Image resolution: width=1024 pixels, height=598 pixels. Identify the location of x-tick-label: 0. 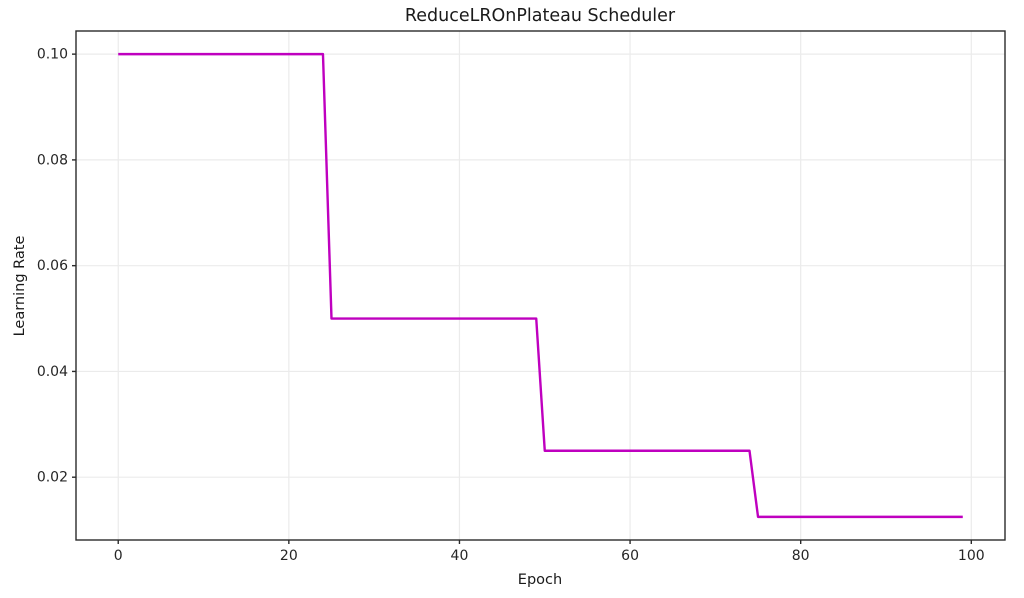
(118, 556).